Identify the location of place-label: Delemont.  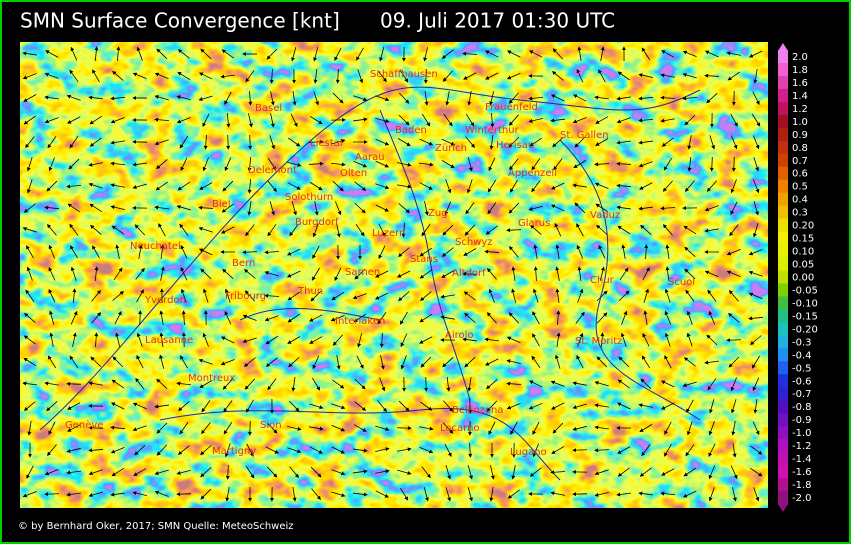
(272, 170).